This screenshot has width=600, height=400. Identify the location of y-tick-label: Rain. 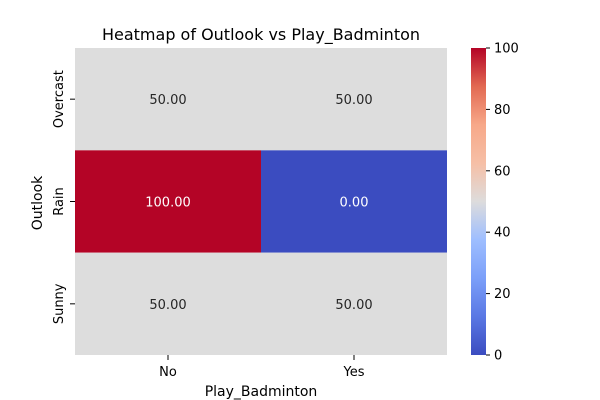
(59, 201).